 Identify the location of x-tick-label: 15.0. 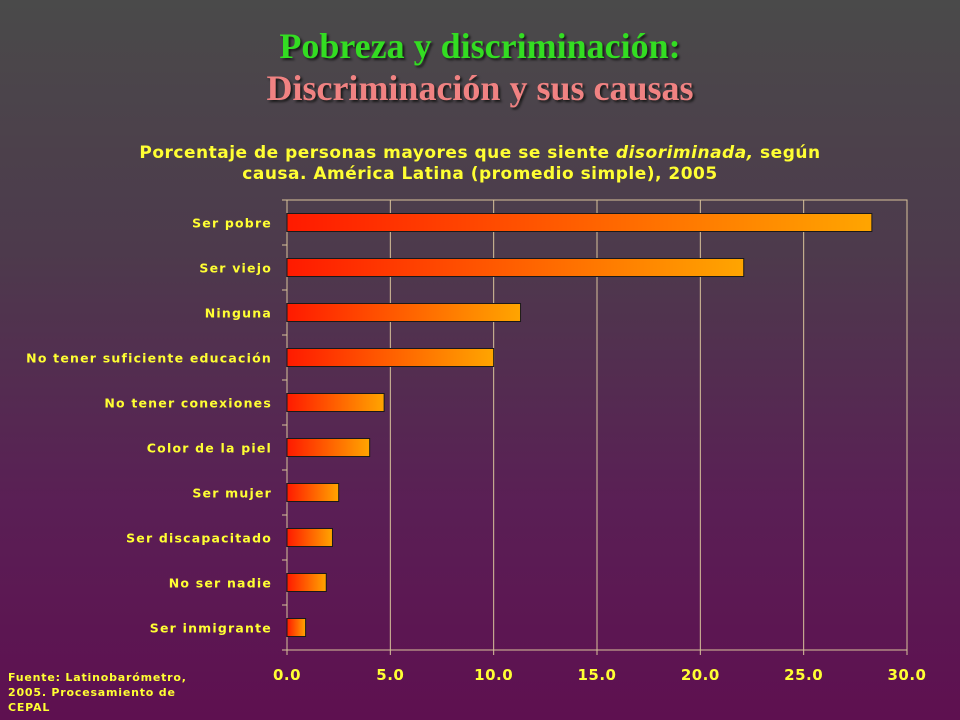
(596, 675).